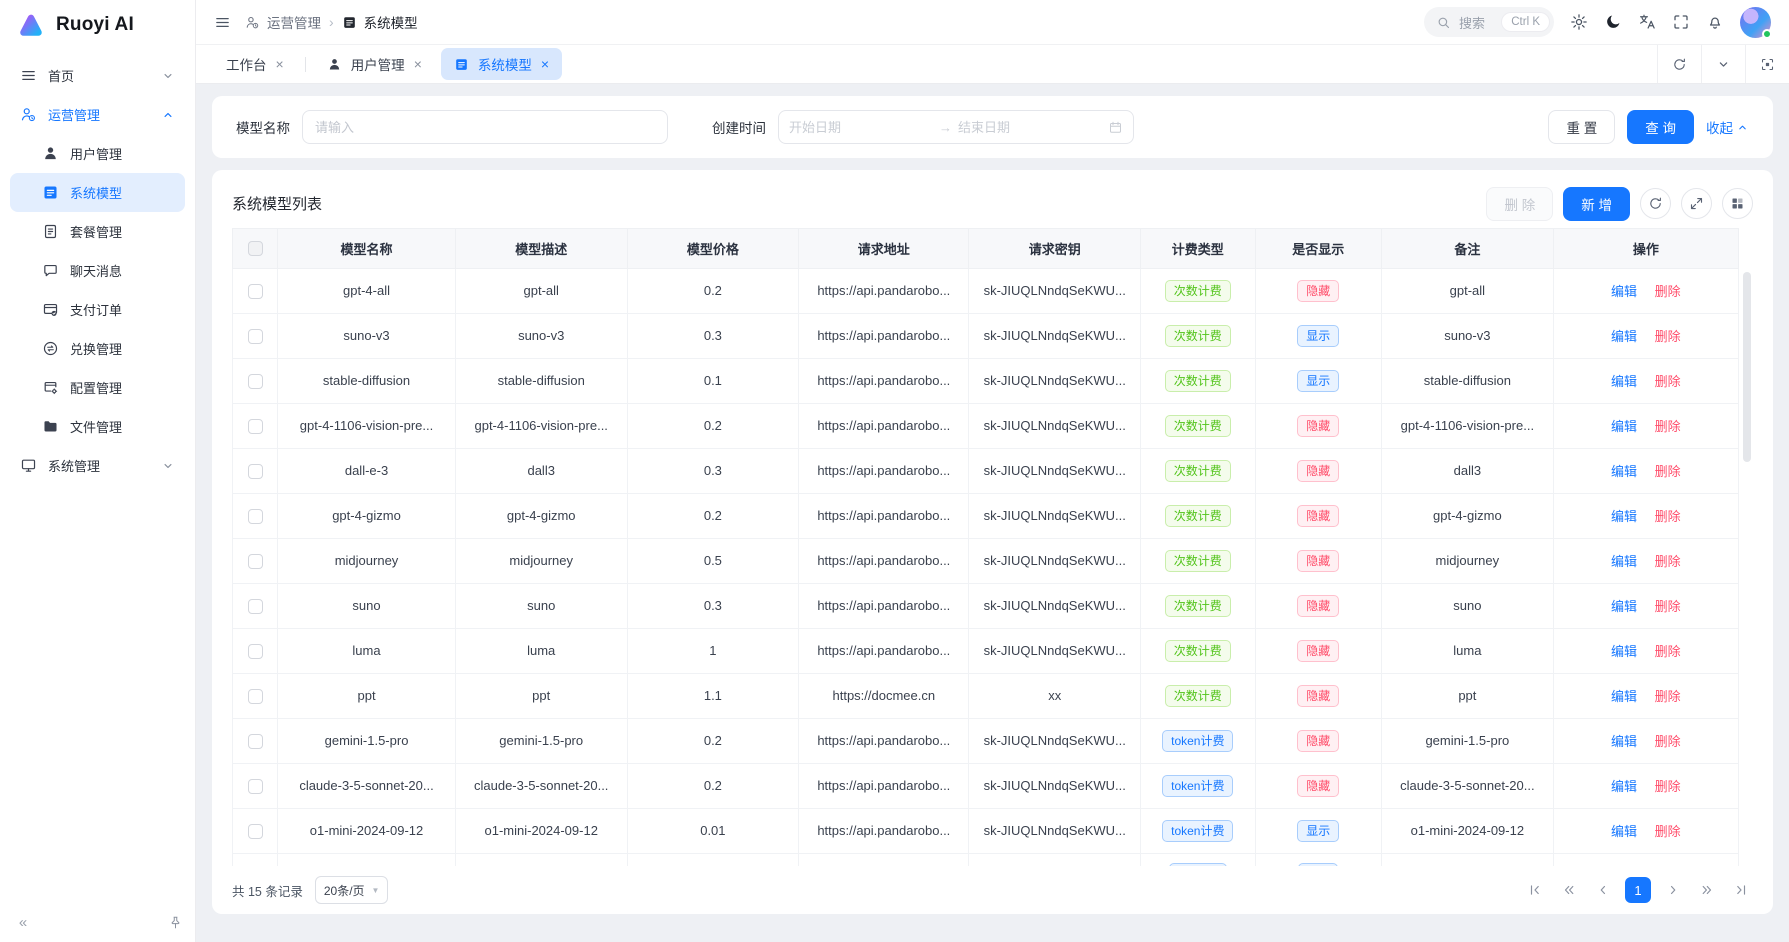 The image size is (1789, 942). What do you see at coordinates (1520, 203) in the screenshot?
I see `delete-button: 删 除` at bounding box center [1520, 203].